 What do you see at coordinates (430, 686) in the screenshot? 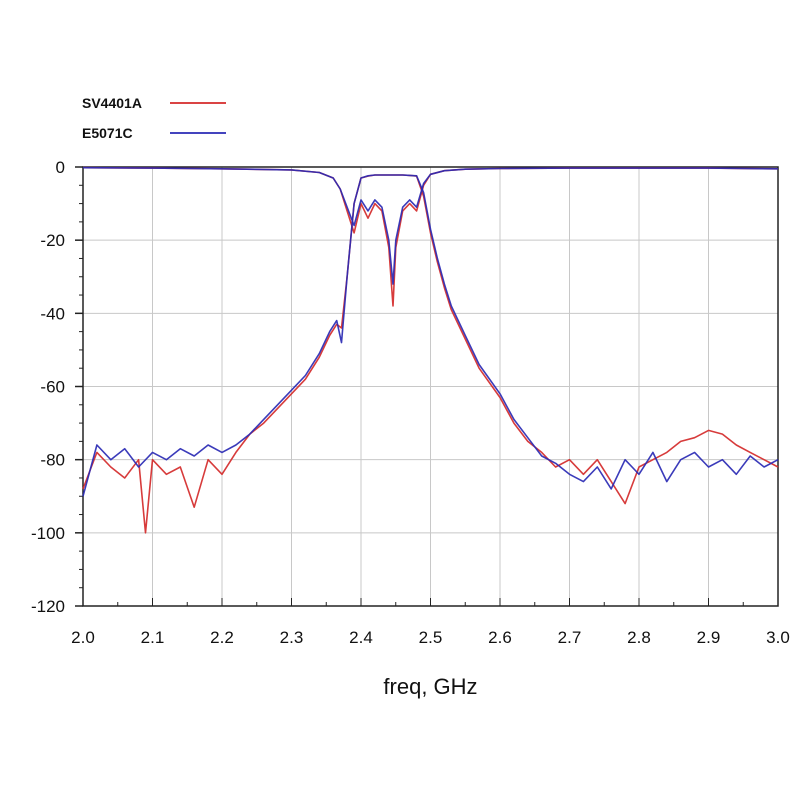
I see `x-axis-label: freq, GHz` at bounding box center [430, 686].